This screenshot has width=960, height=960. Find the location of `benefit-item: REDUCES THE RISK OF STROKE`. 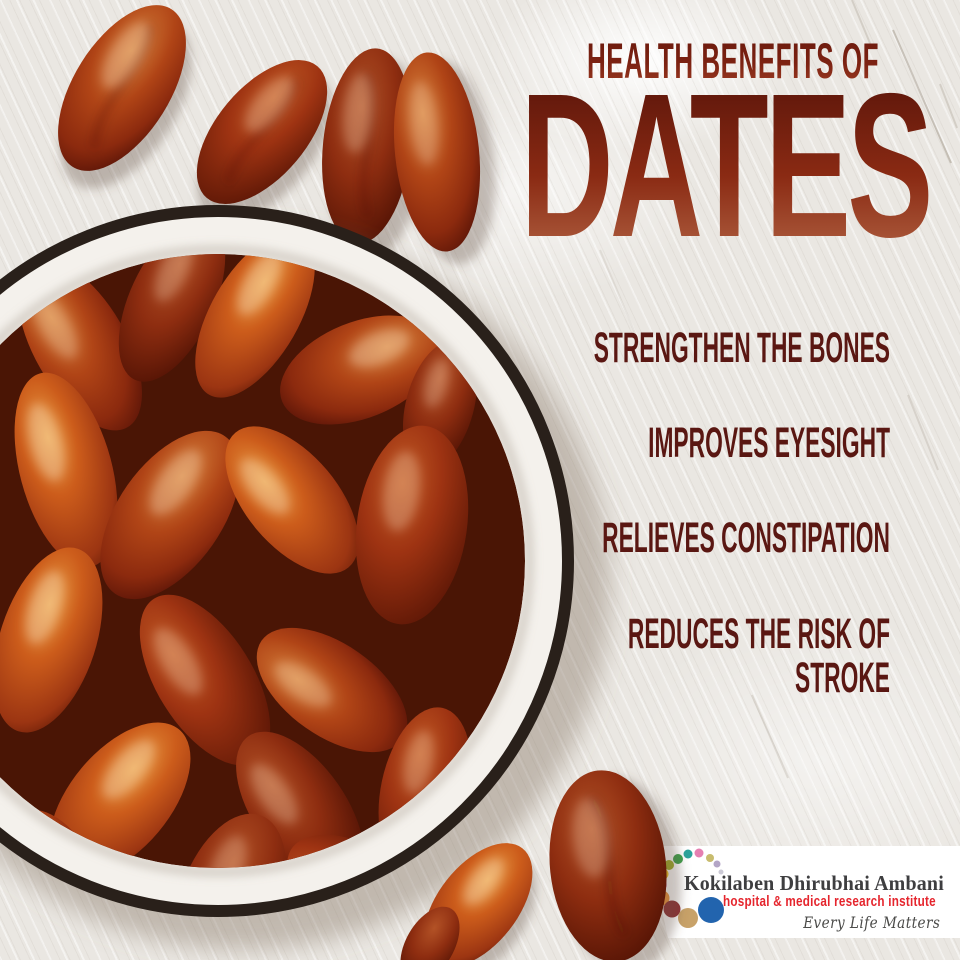

benefit-item: REDUCES THE RISK OF STROKE is located at coordinates (704, 656).